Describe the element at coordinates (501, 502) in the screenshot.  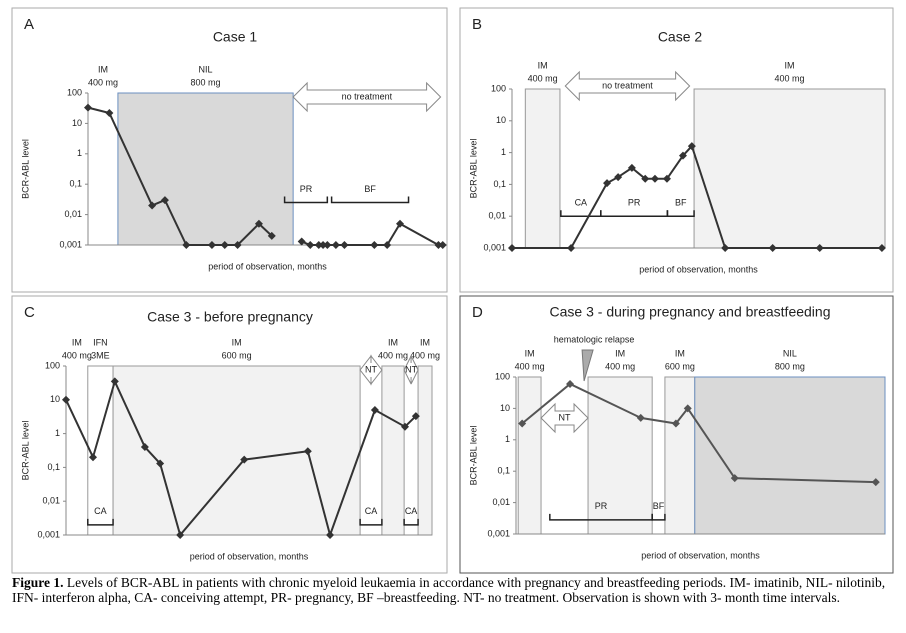
I see `y-tick-label: 0,01` at that location.